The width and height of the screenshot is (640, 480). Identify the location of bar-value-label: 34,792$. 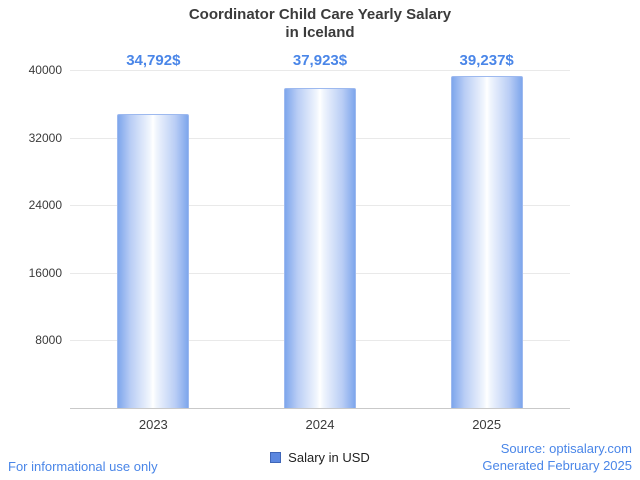
(153, 60).